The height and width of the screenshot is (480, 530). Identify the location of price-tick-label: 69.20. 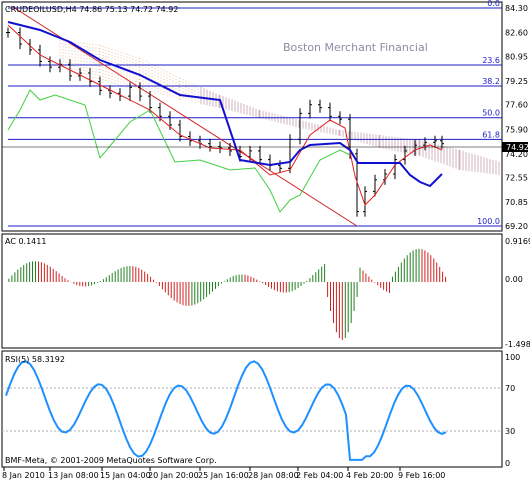
(516, 226).